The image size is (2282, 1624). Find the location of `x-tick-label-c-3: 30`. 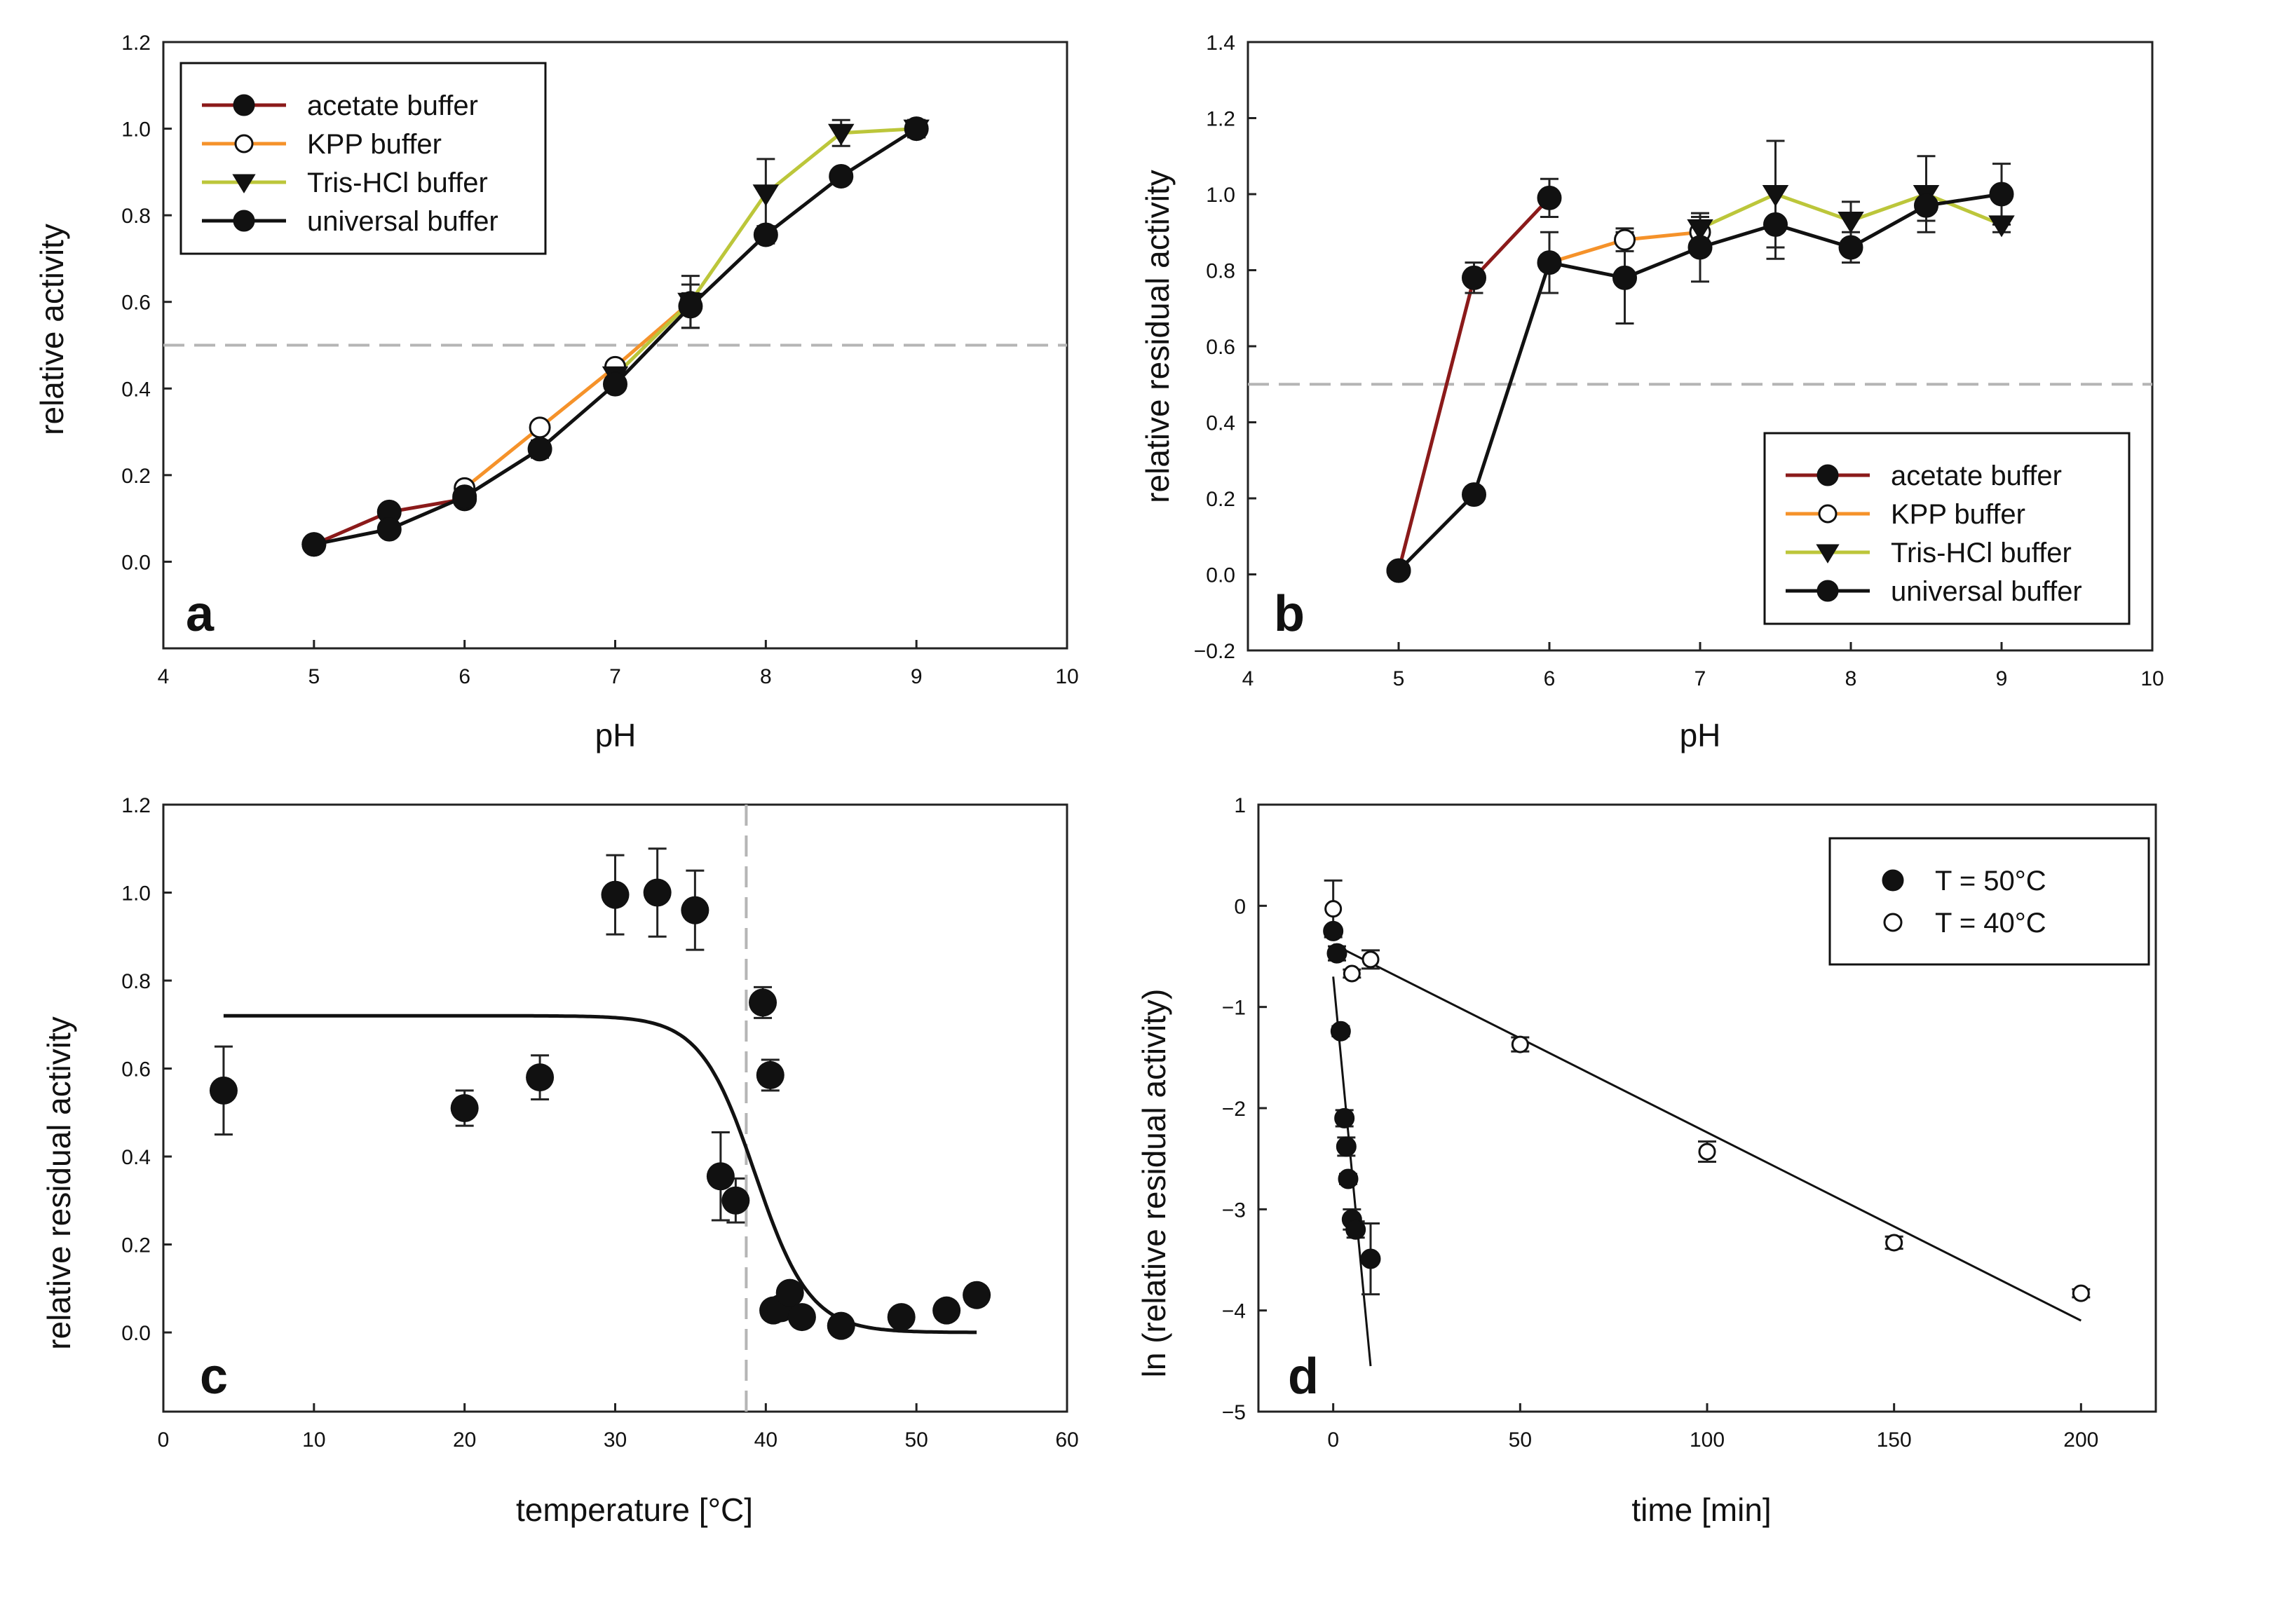

x-tick-label-c-3: 30 is located at coordinates (615, 1440).